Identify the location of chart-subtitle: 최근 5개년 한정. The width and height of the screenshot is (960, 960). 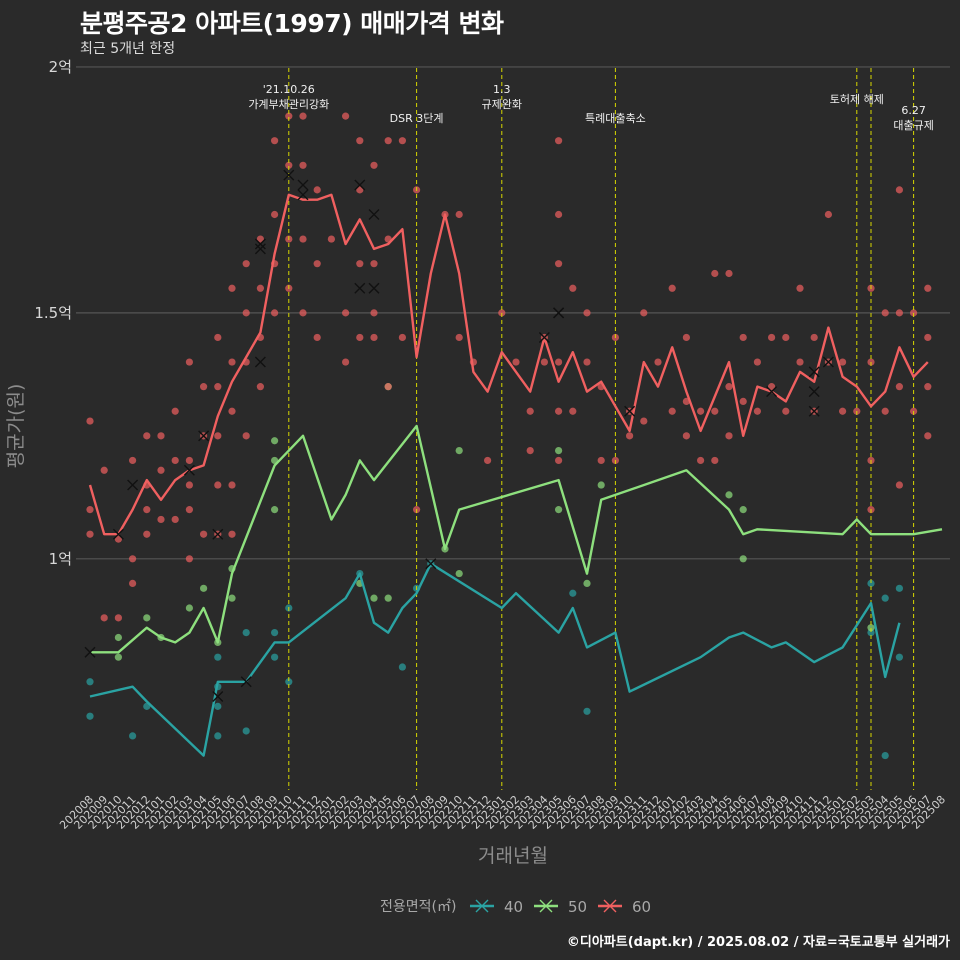
(128, 49).